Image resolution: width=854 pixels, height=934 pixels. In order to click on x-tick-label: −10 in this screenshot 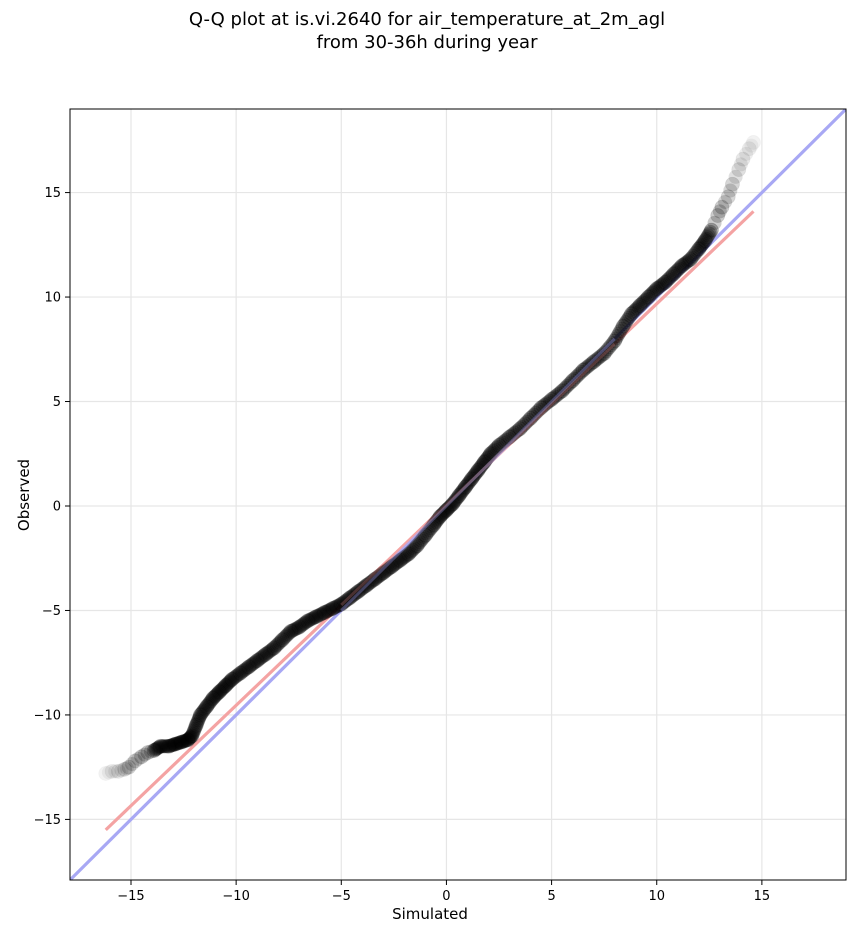, I will do `click(235, 896)`.